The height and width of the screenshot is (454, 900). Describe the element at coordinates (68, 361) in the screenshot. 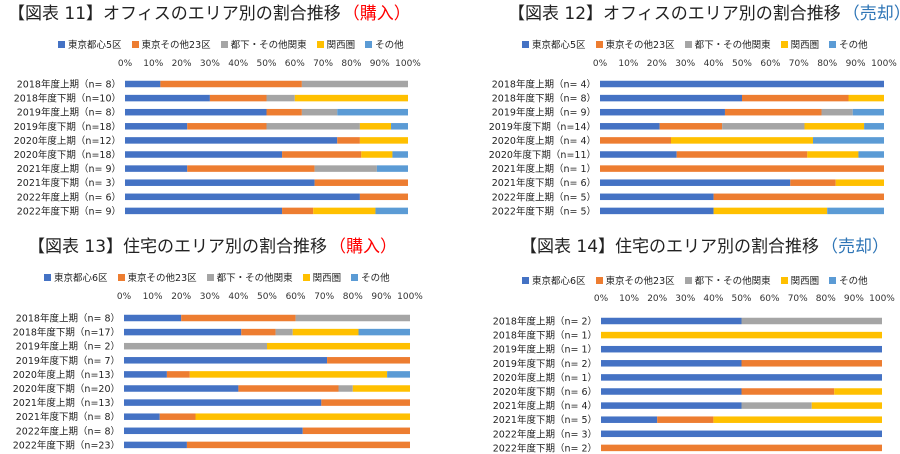

I see `category-label: 2019年度下期（n= 7）` at that location.